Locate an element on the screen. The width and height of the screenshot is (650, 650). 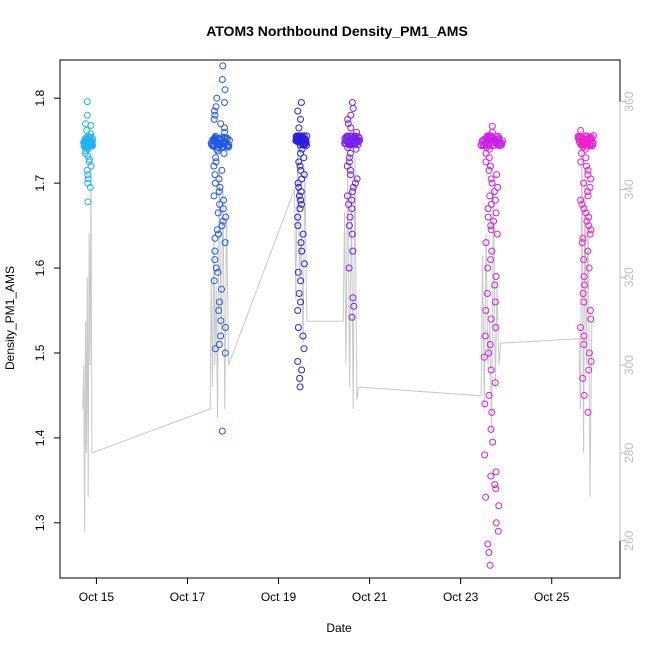
y2-tick-label: 300 is located at coordinates (629, 365).